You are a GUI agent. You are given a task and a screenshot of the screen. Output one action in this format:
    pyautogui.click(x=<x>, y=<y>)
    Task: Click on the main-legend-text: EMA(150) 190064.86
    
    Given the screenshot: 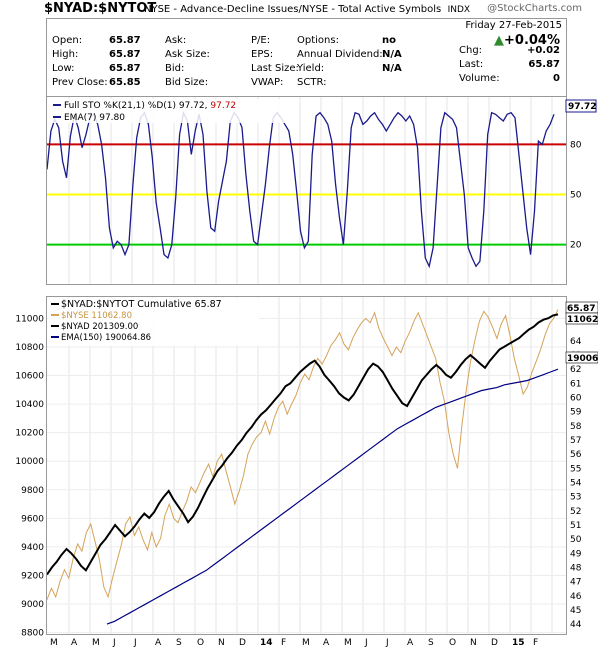 What is the action you would take?
    pyautogui.click(x=106, y=338)
    